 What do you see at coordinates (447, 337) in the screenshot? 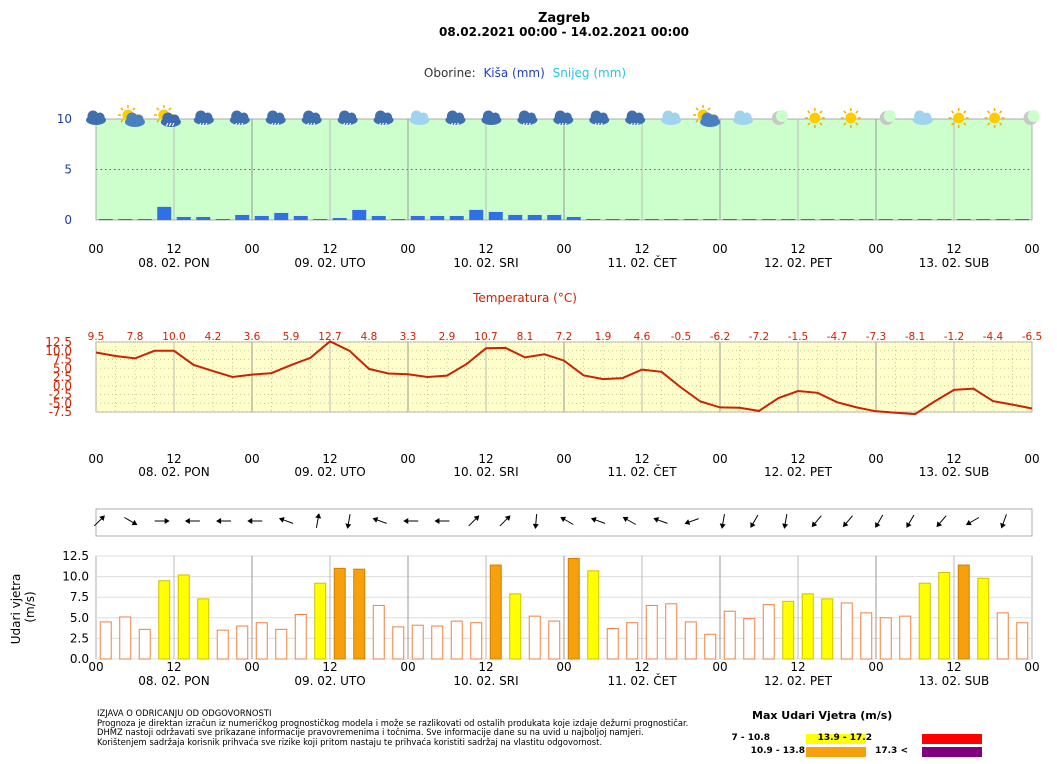
I see `temp-value-label: 2.9` at bounding box center [447, 337].